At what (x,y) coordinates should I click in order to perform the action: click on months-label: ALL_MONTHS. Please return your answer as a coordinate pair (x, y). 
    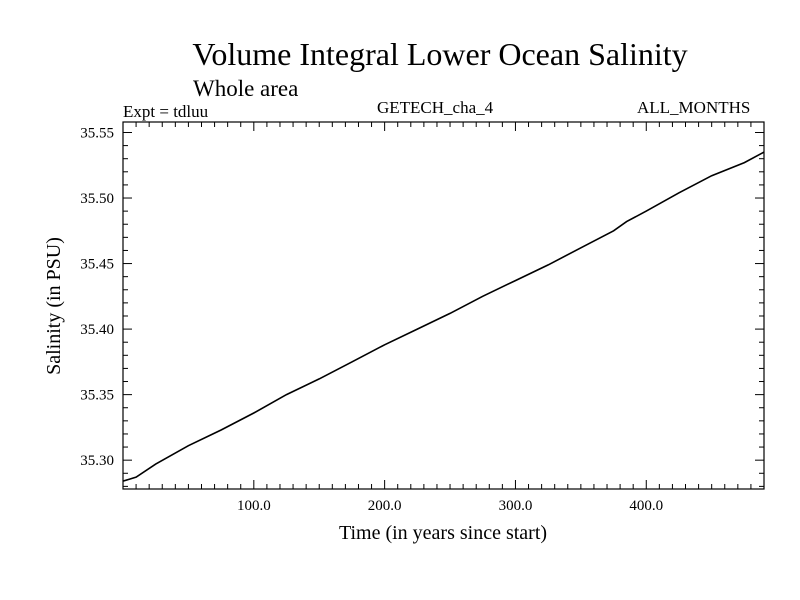
    Looking at the image, I should click on (694, 107).